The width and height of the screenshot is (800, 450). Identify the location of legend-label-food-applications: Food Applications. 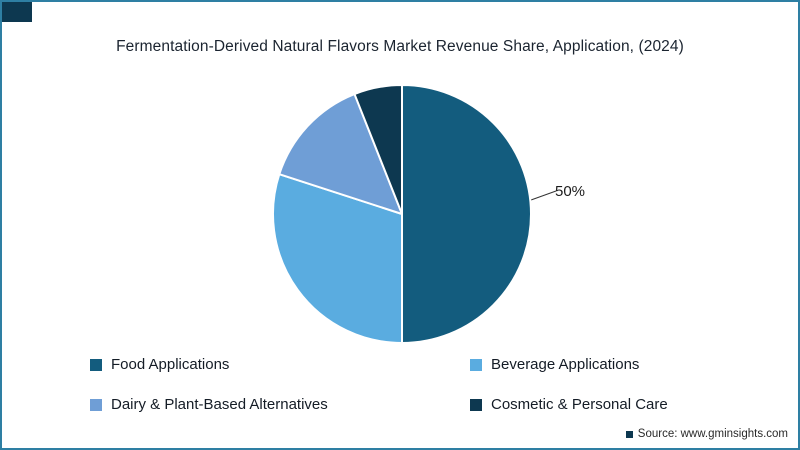
(170, 364).